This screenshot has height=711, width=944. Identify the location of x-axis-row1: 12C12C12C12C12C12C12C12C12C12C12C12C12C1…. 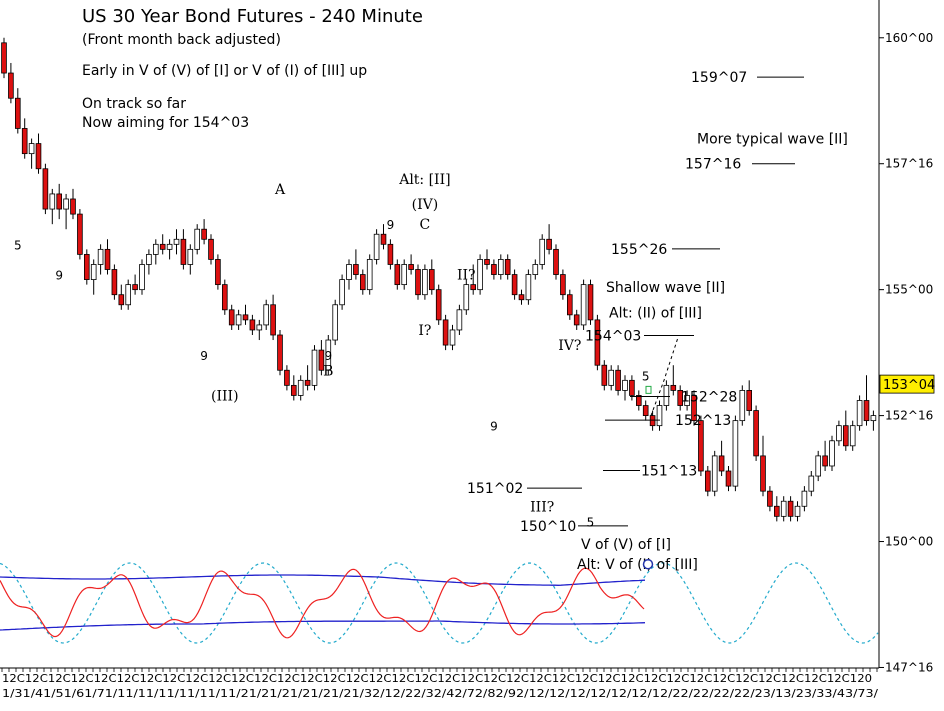
(437, 678).